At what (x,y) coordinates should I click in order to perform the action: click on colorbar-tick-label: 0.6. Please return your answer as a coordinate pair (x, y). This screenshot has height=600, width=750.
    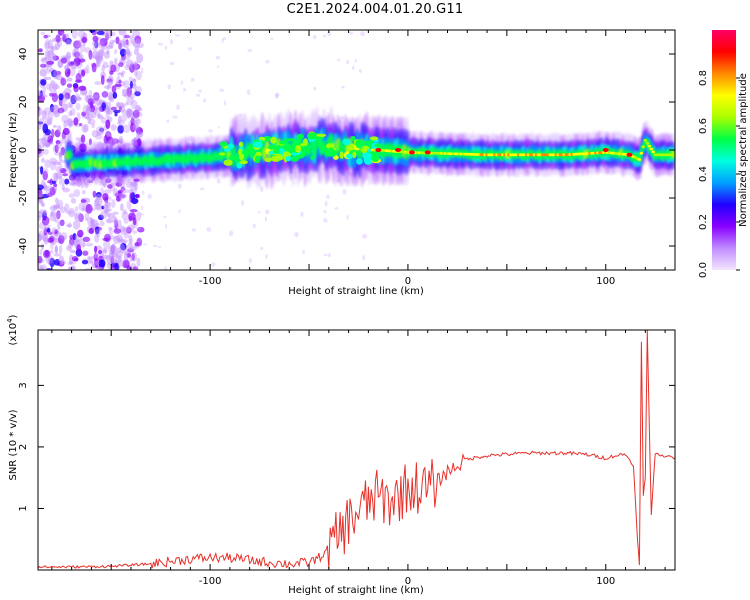
    Looking at the image, I should click on (703, 126).